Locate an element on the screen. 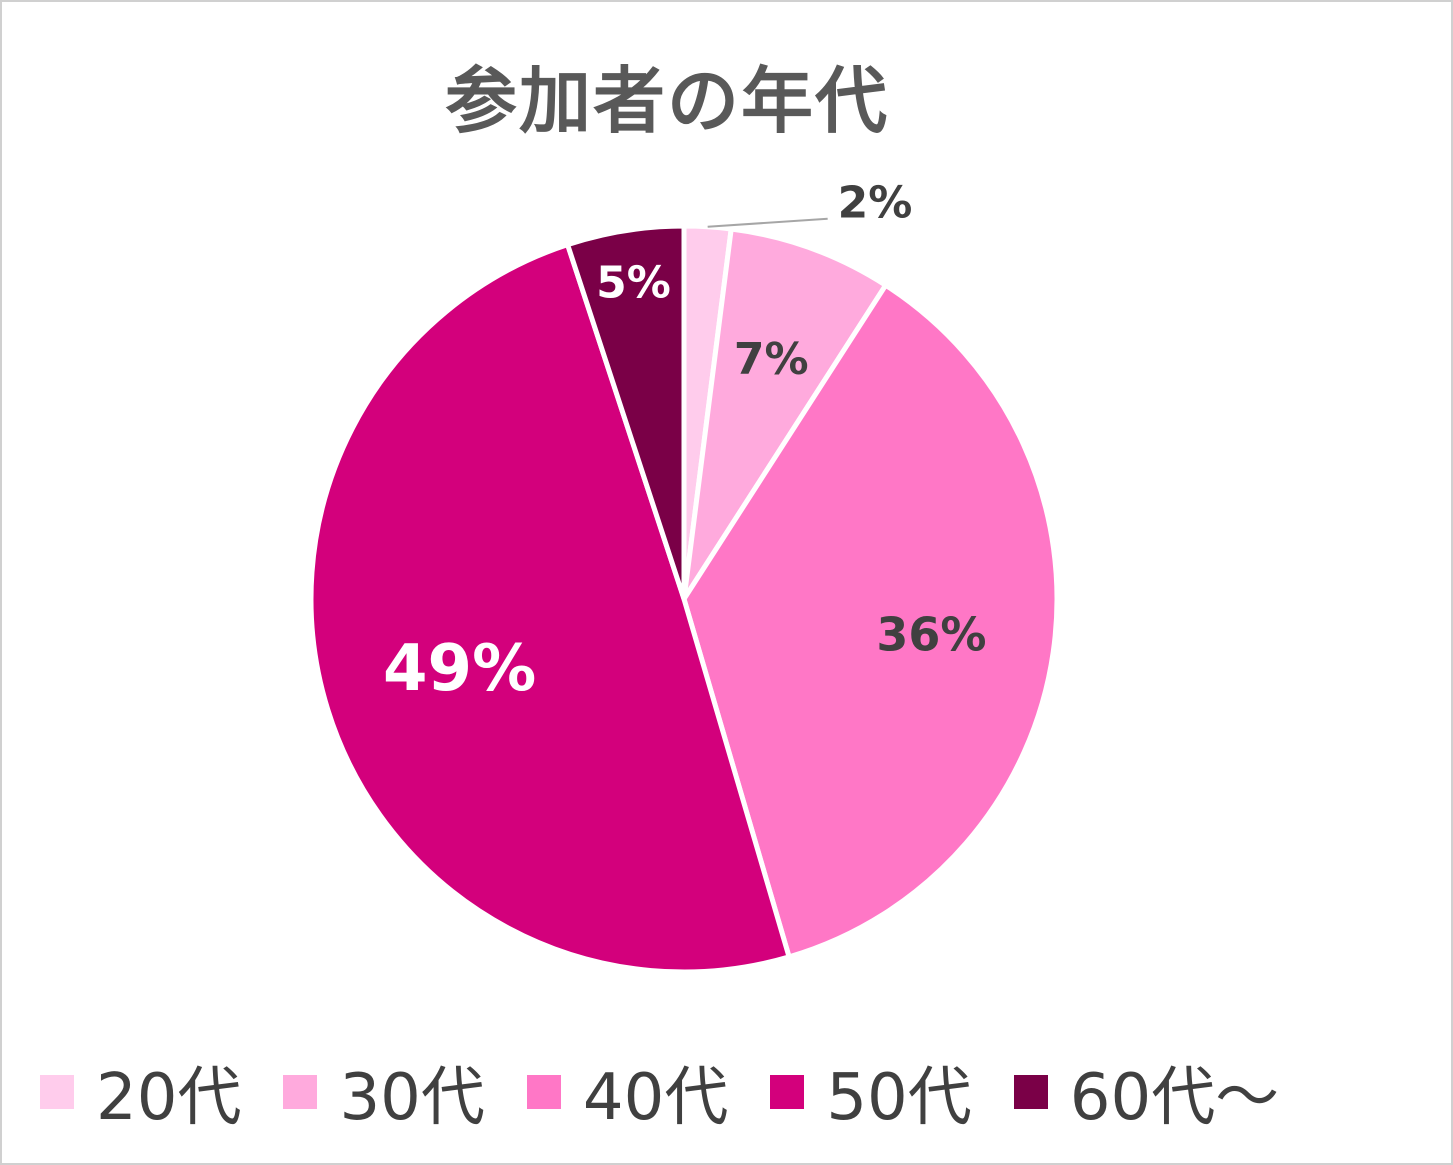  legend-item-1: 20代 is located at coordinates (140, 1092).